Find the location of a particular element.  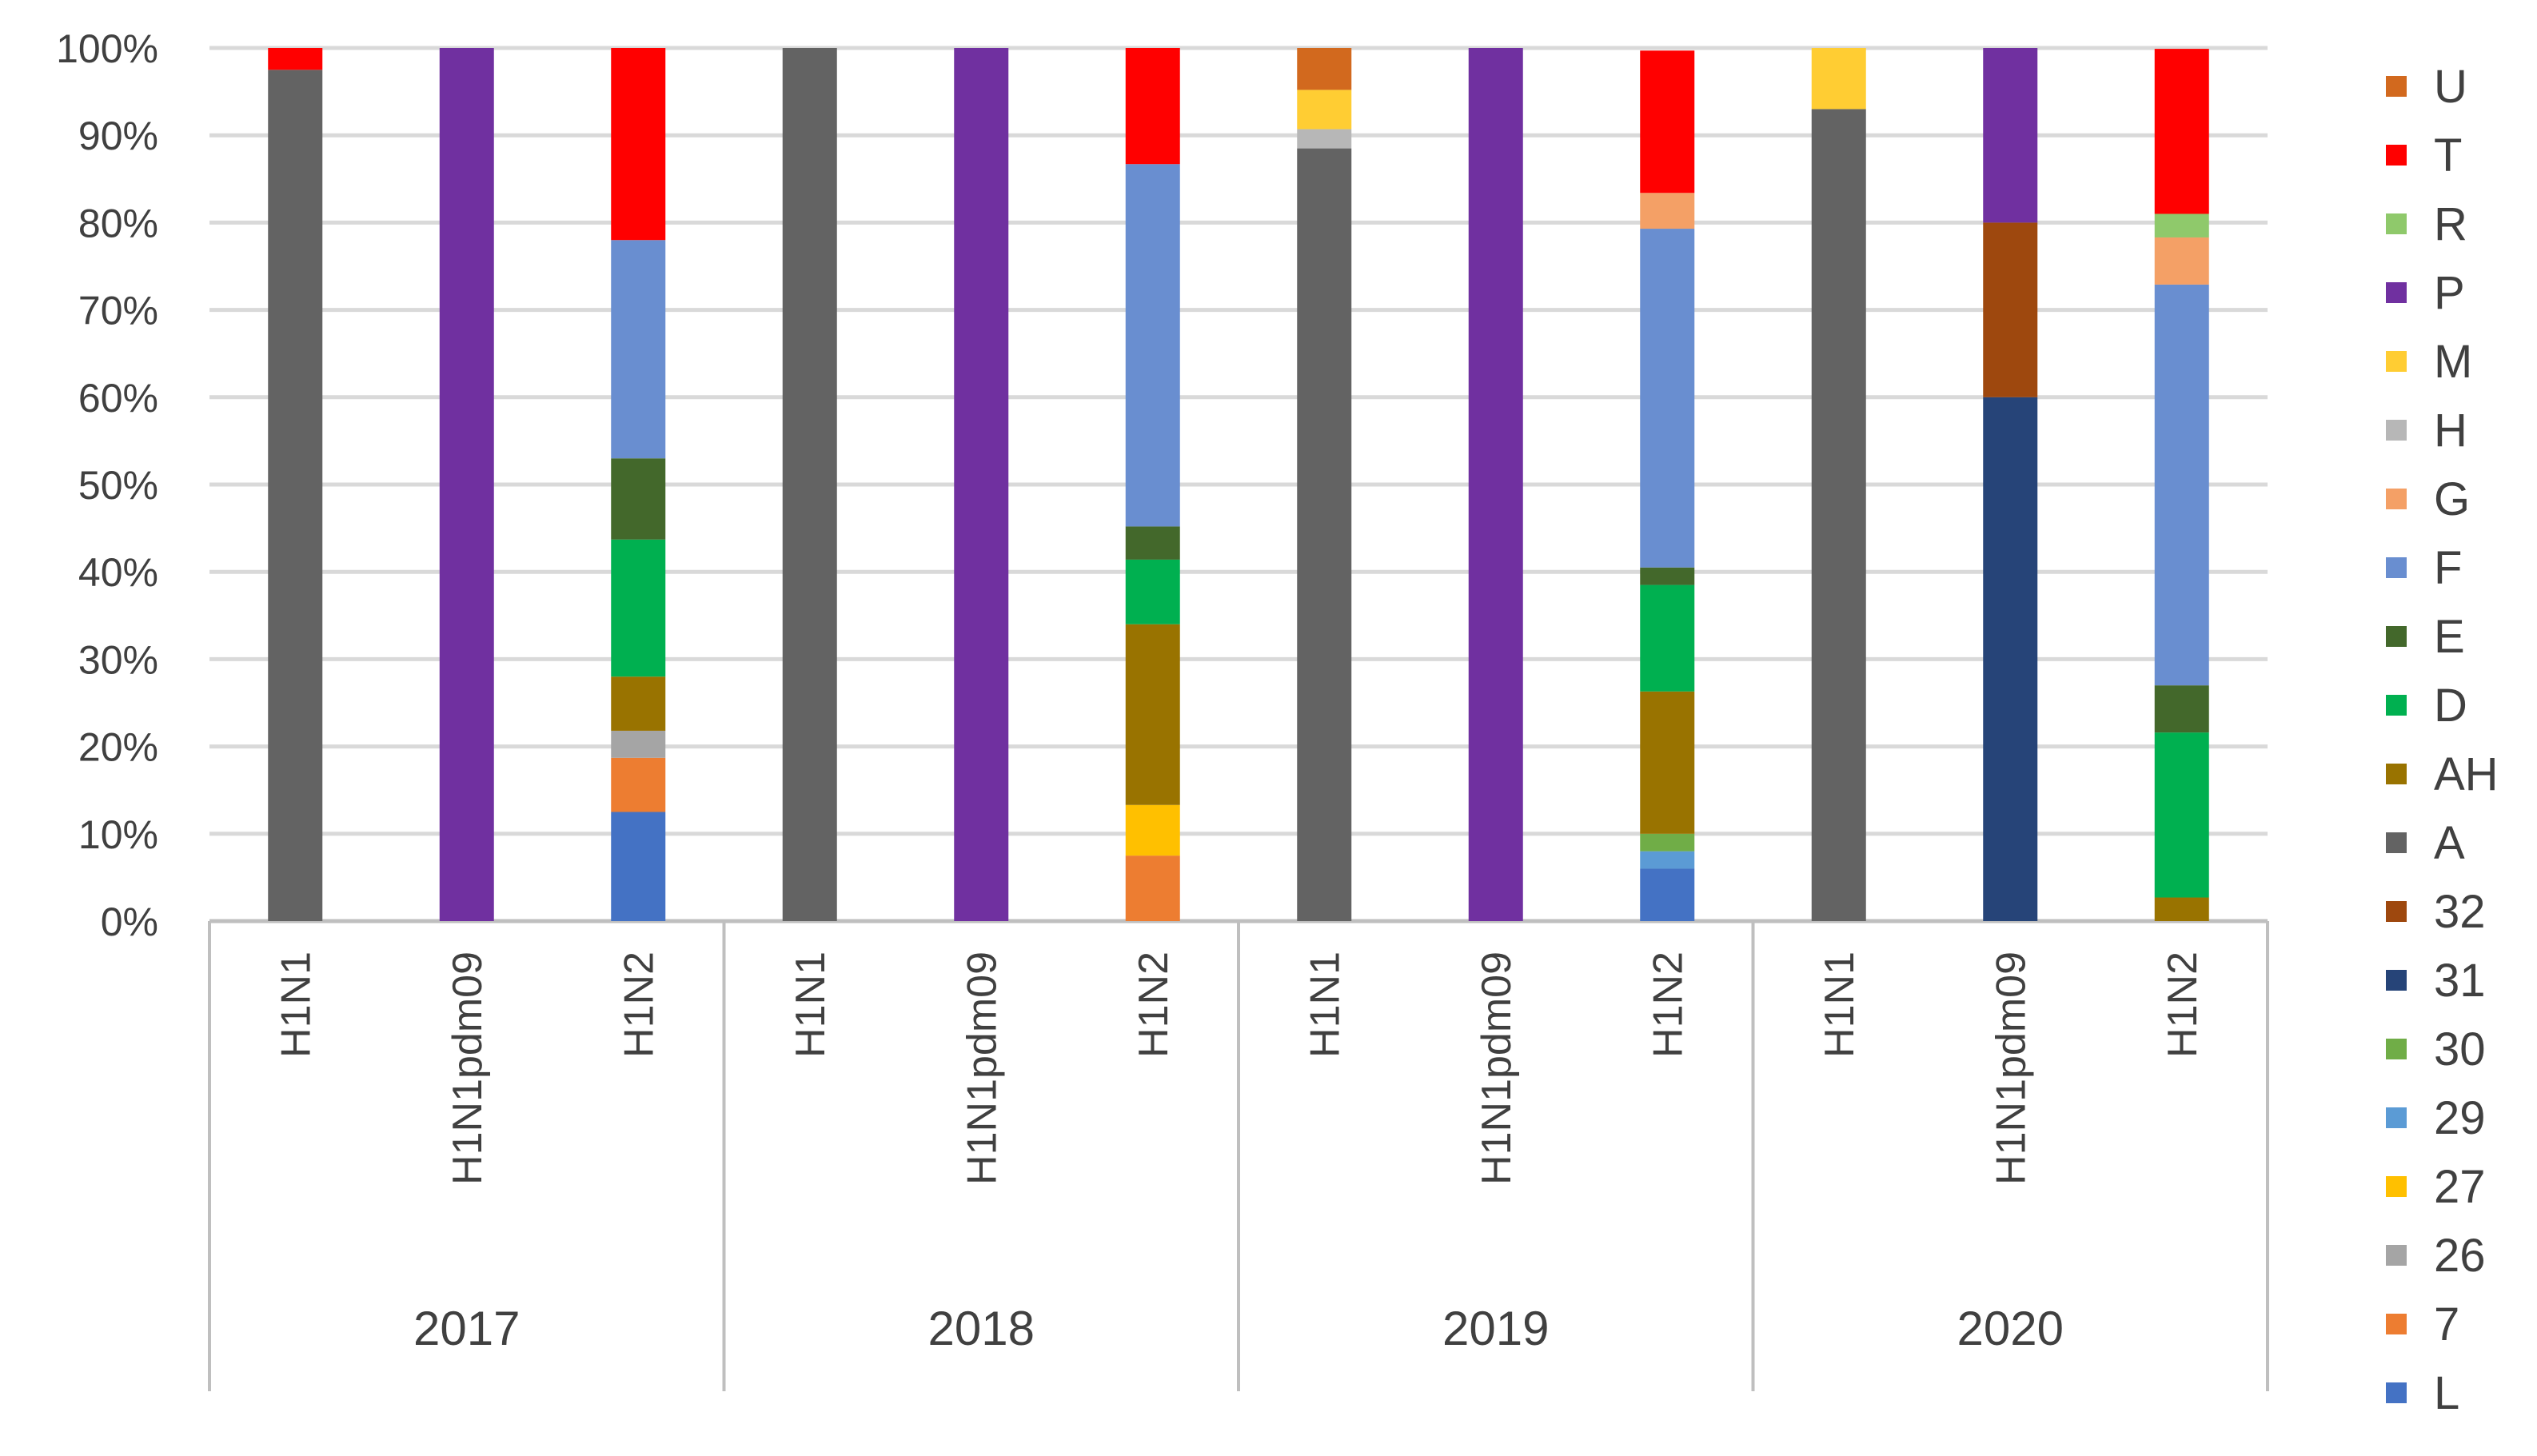

bar-segment-G is located at coordinates (2181, 261).